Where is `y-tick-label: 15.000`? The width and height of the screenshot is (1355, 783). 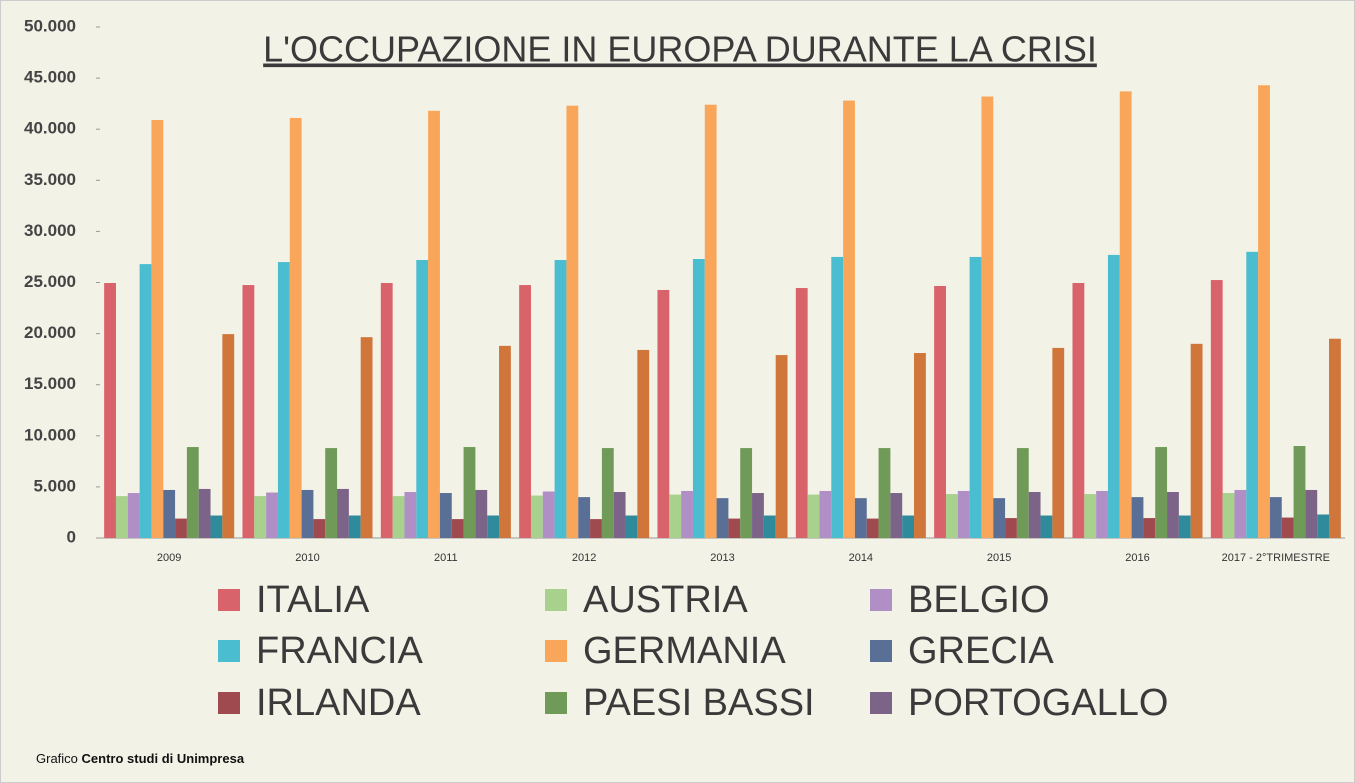 y-tick-label: 15.000 is located at coordinates (50, 383).